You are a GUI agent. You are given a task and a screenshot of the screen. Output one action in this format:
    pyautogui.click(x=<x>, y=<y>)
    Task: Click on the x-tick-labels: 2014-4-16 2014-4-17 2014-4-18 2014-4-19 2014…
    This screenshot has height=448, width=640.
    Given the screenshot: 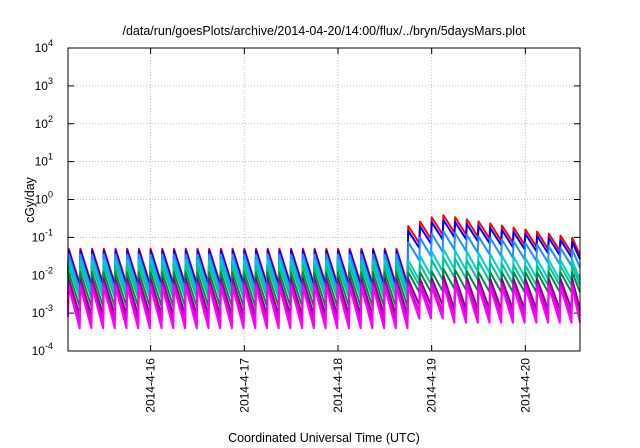 What is the action you would take?
    pyautogui.click(x=338, y=385)
    